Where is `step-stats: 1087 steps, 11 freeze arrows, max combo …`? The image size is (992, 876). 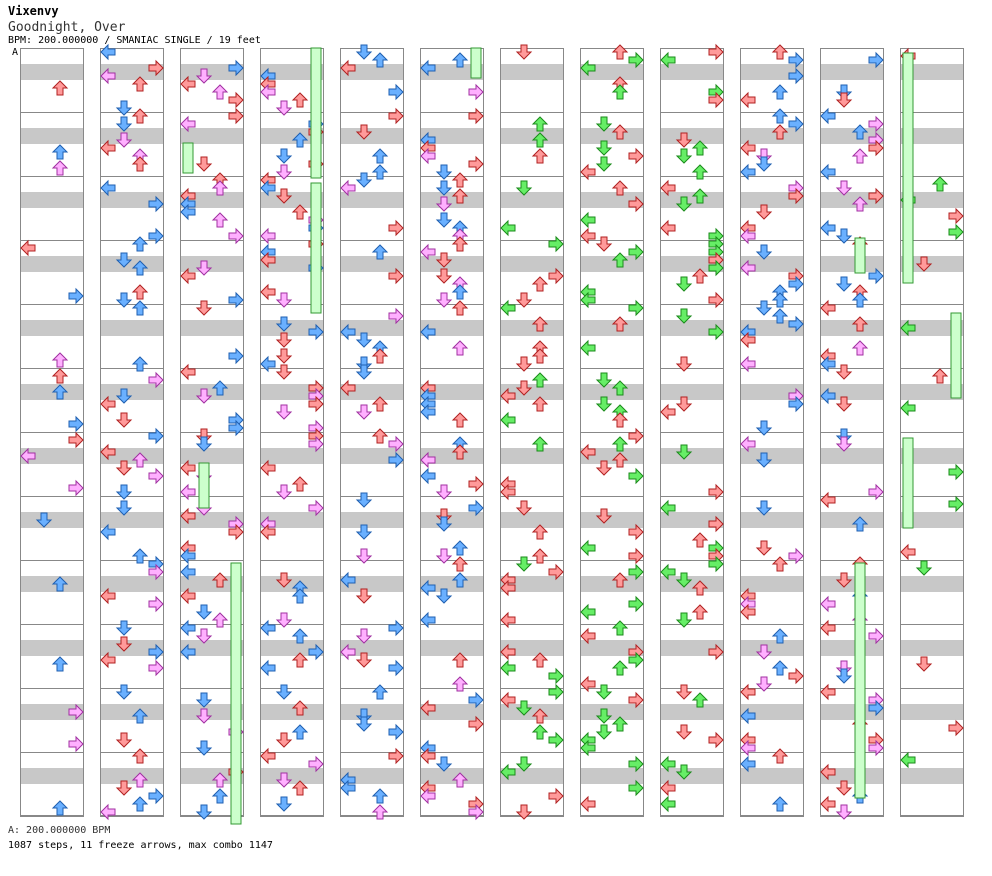
step-stats: 1087 steps, 11 freeze arrows, max combo … is located at coordinates (140, 845).